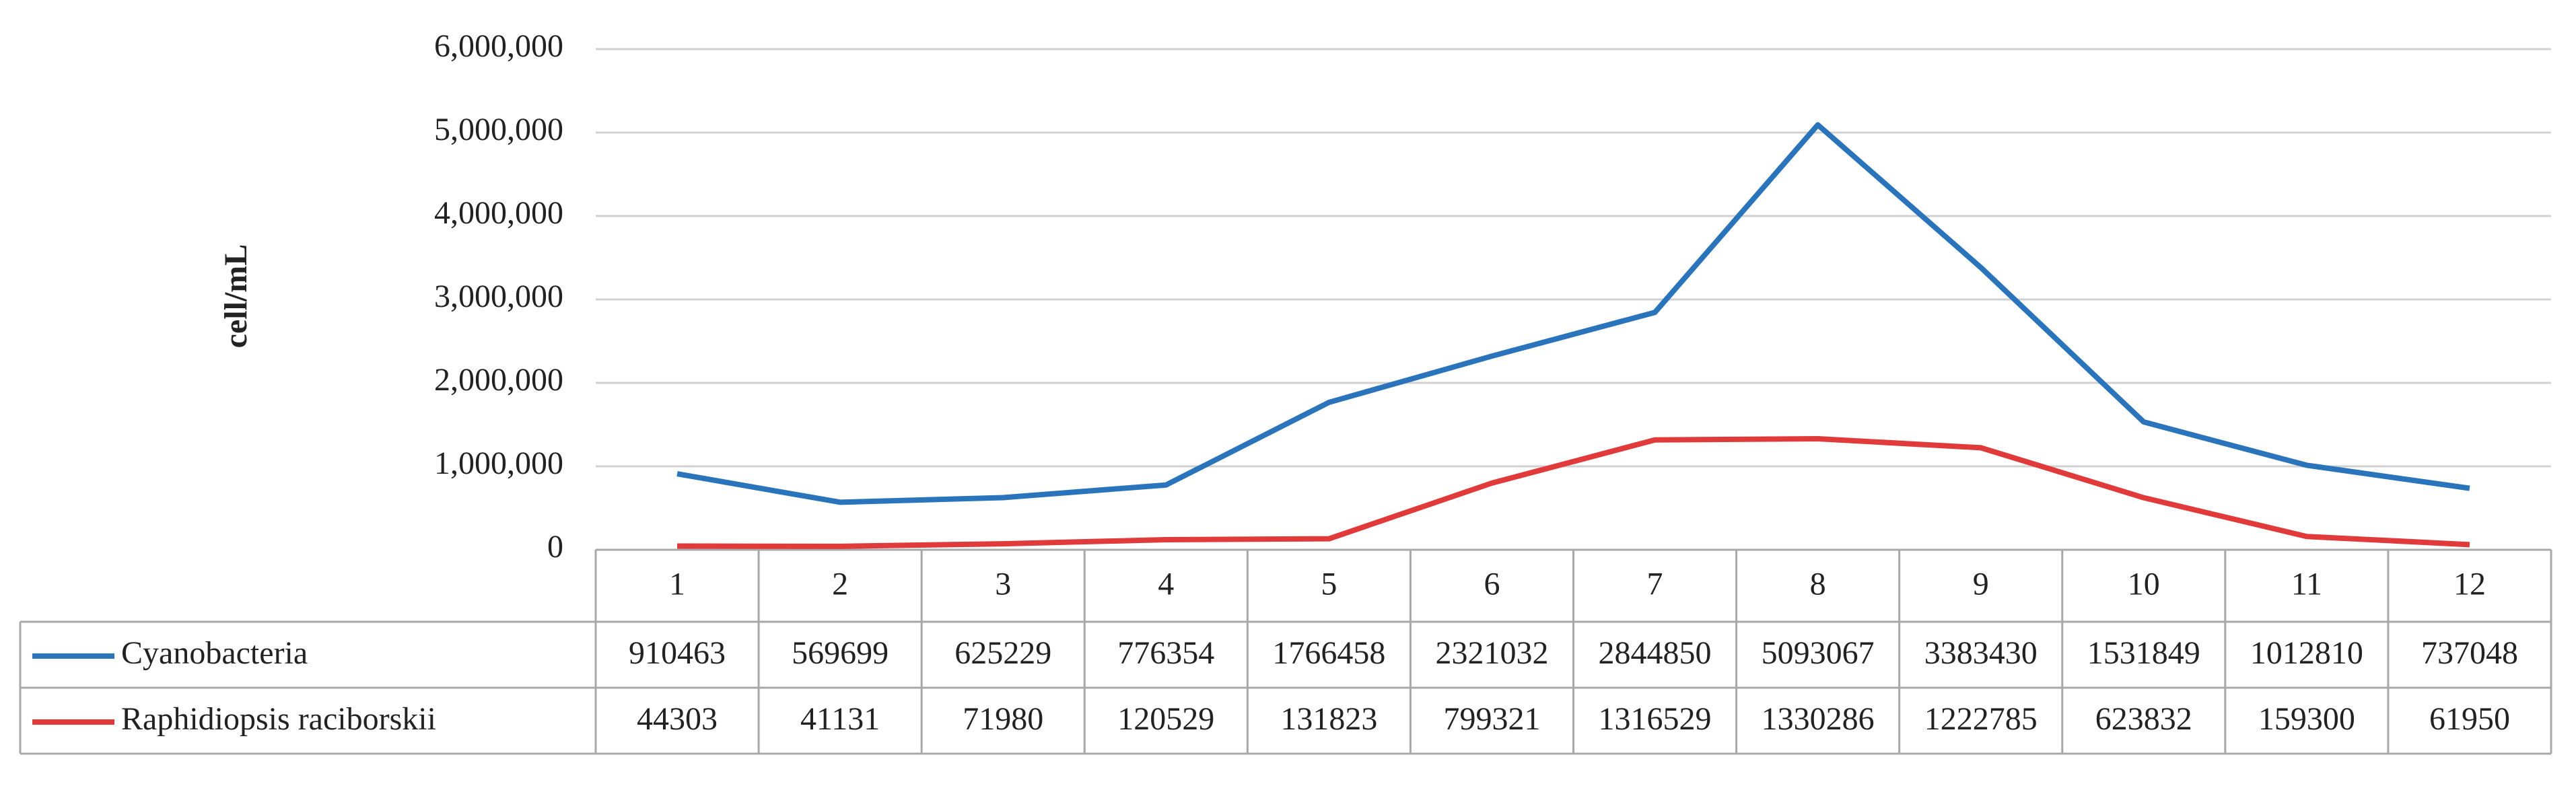  What do you see at coordinates (1328, 719) in the screenshot?
I see `table-value: 131823` at bounding box center [1328, 719].